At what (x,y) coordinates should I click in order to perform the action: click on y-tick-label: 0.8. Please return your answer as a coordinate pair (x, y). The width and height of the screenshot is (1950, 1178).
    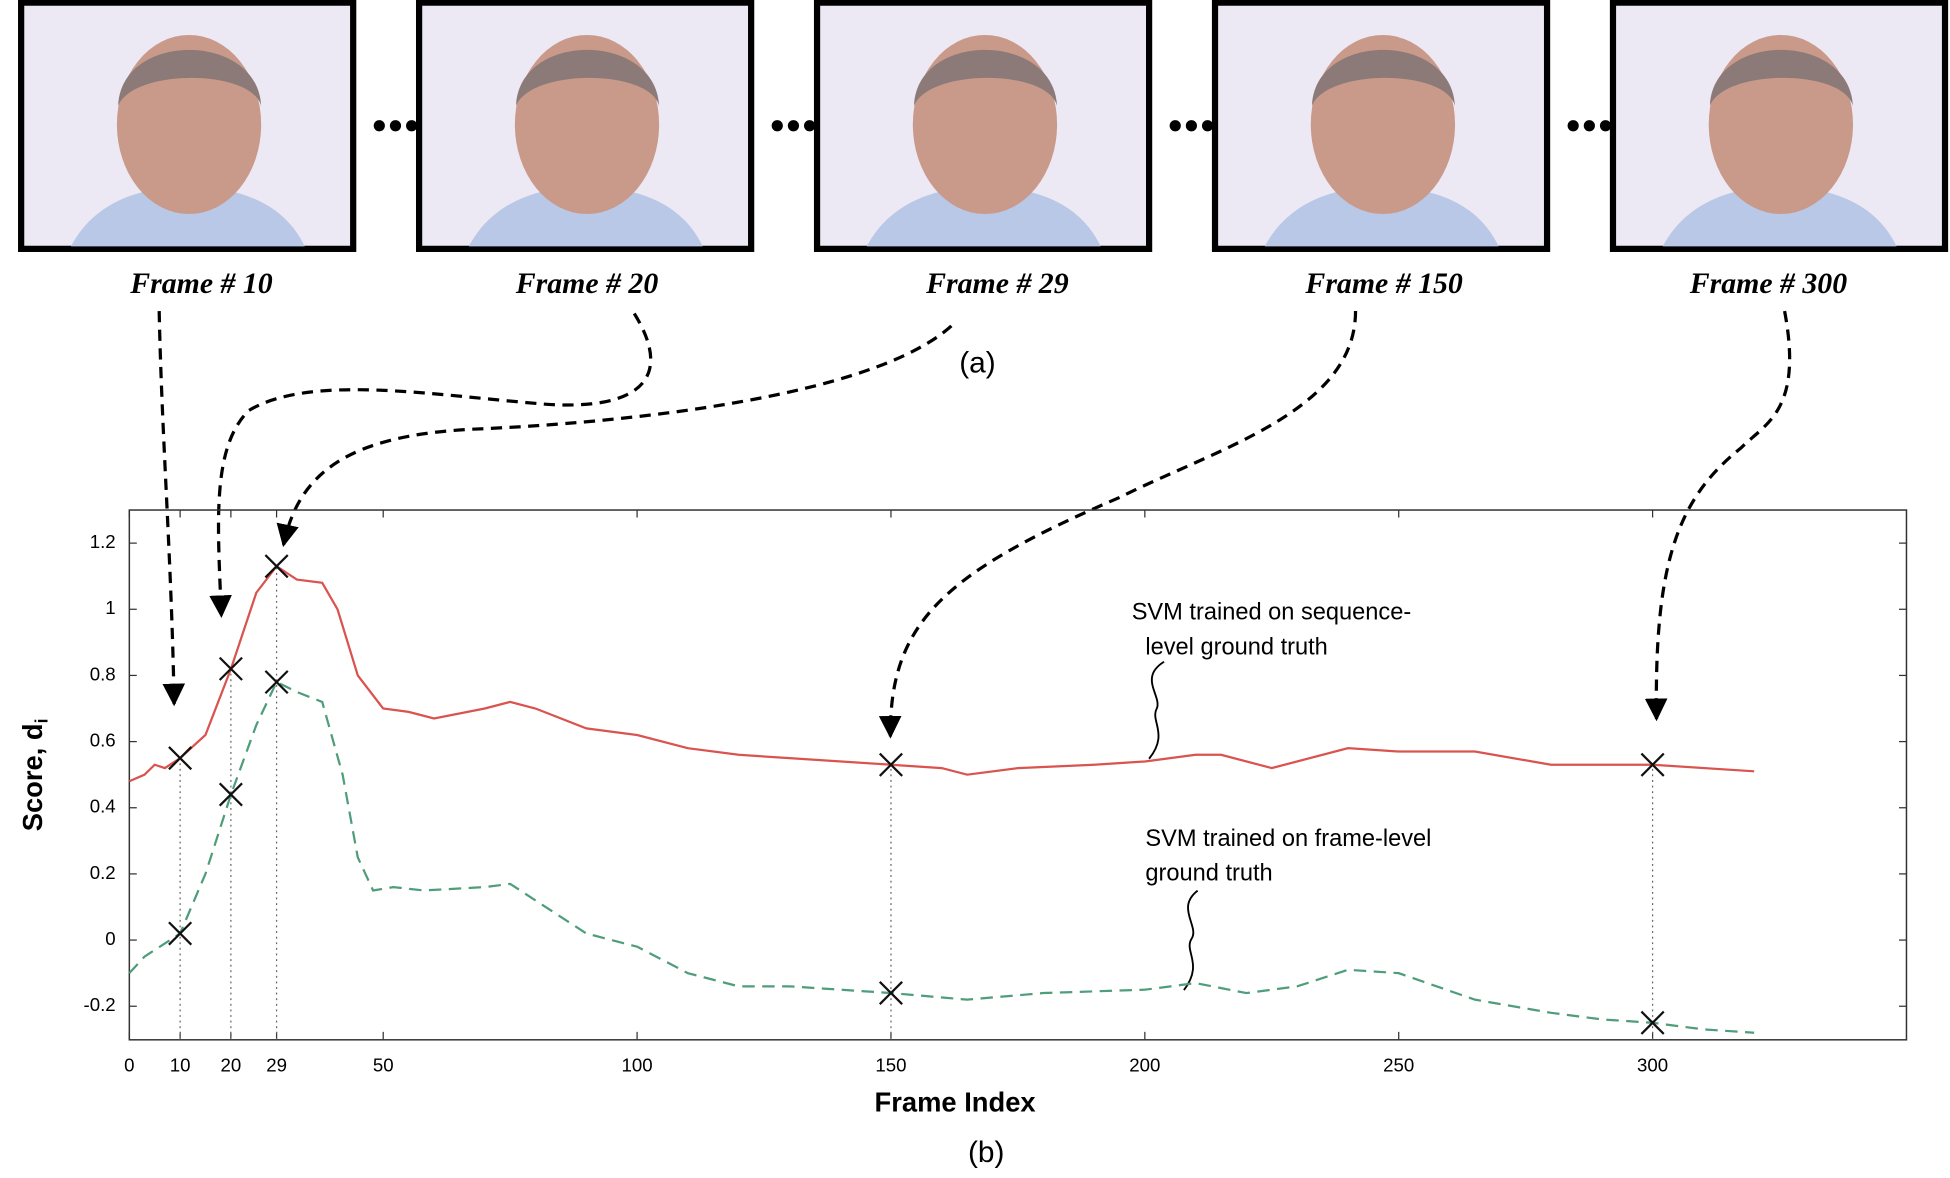
    Looking at the image, I should click on (103, 673).